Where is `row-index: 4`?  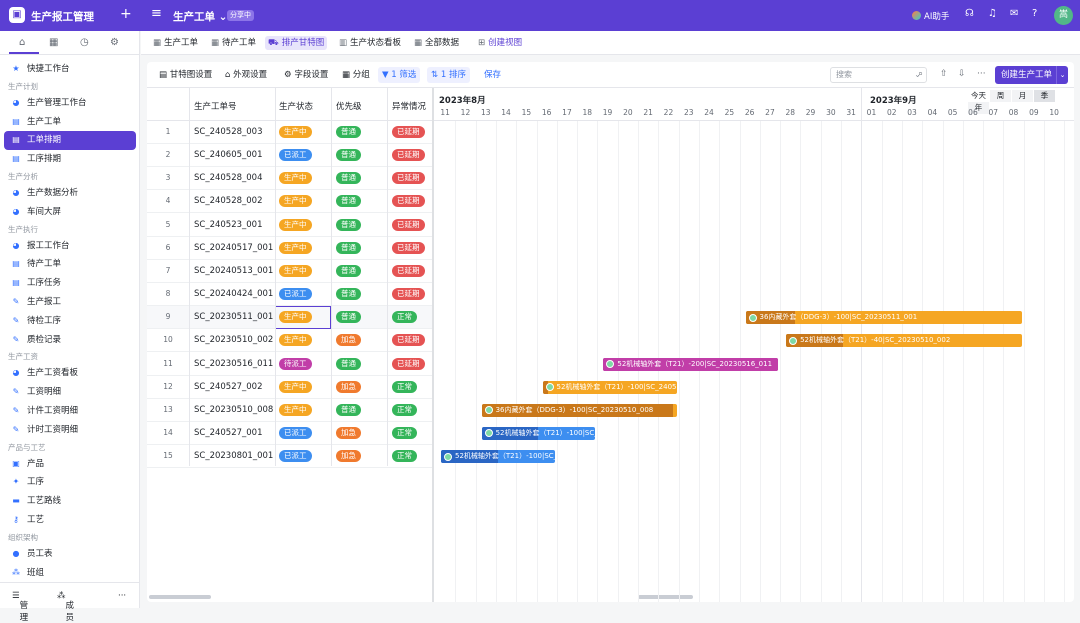
row-index: 4 is located at coordinates (168, 201).